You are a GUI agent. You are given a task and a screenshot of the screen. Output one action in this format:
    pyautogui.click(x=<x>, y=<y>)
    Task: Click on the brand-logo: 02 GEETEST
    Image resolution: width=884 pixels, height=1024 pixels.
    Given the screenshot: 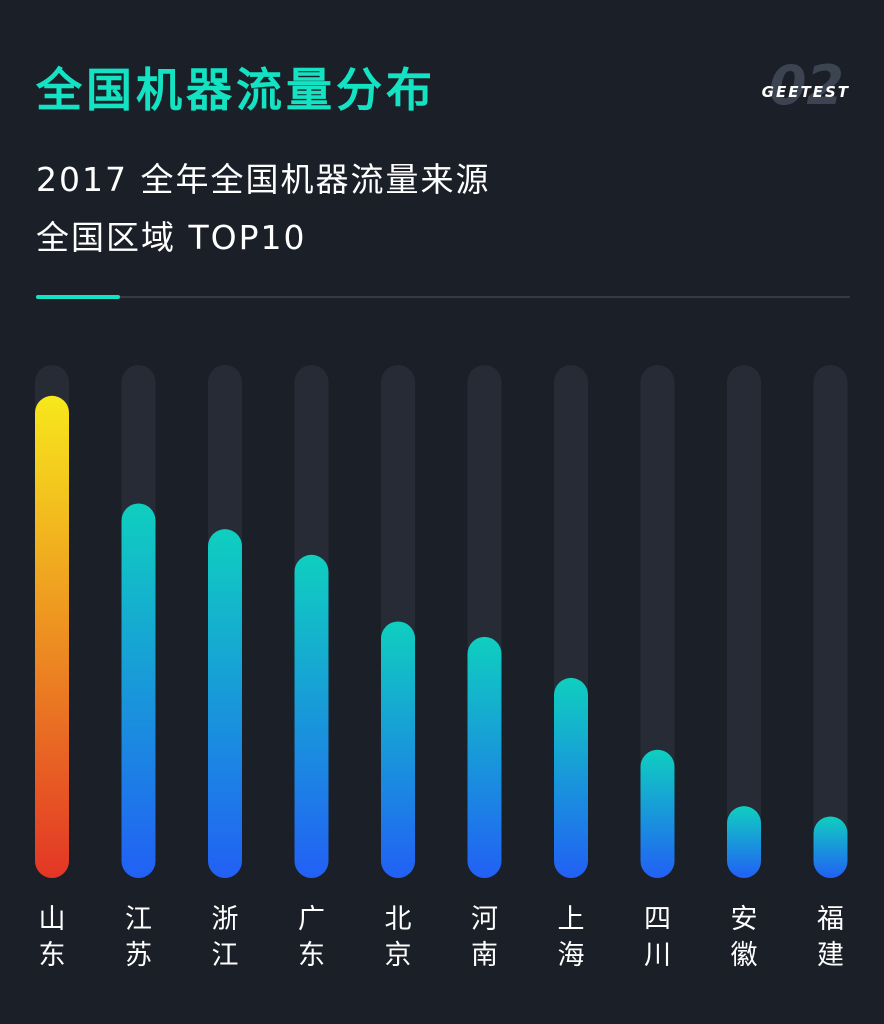 What is the action you would take?
    pyautogui.click(x=795, y=87)
    